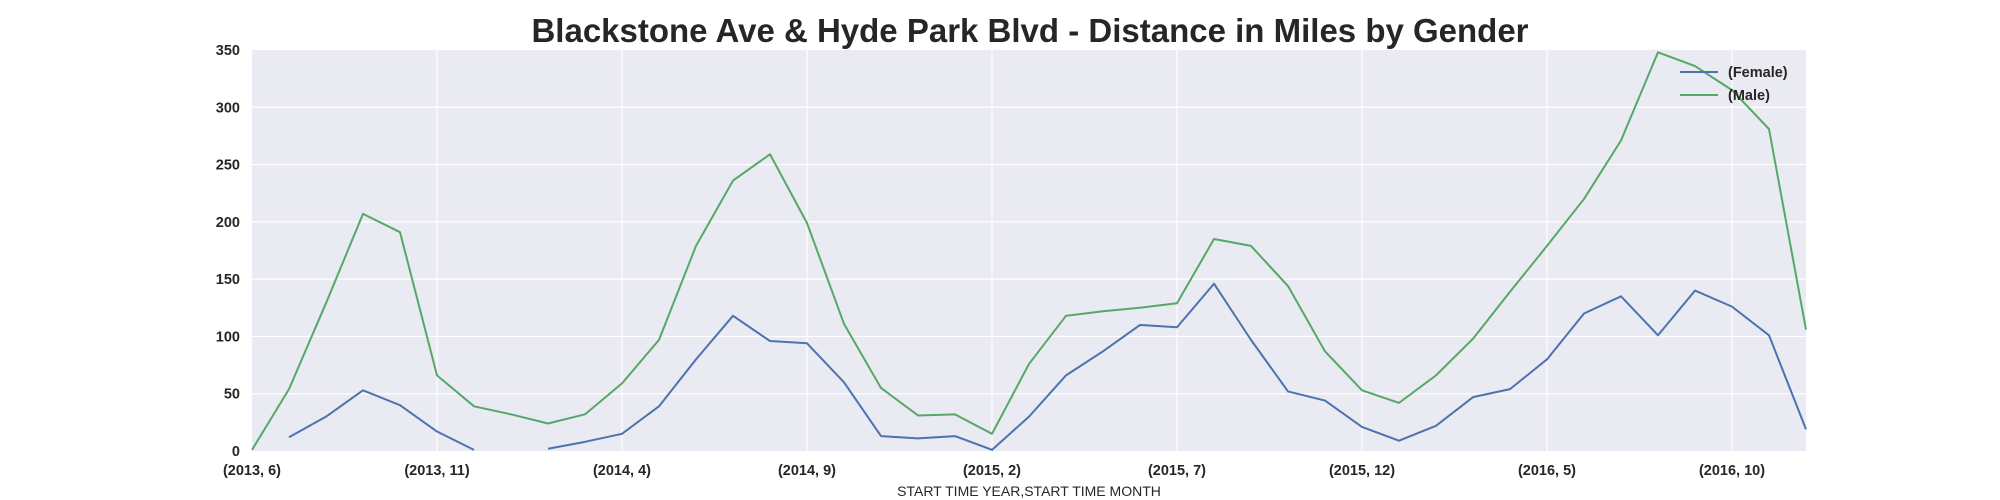  What do you see at coordinates (1734, 84) in the screenshot?
I see `legend: (Female) (Male)` at bounding box center [1734, 84].